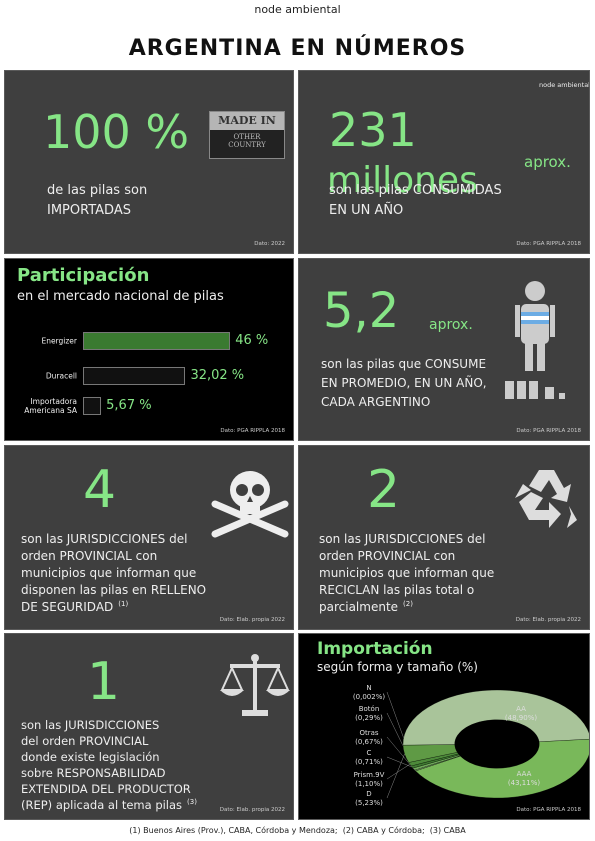 The image size is (595, 841). I want to click on text: sobre RESPONSABILIDAD, so click(93, 773).